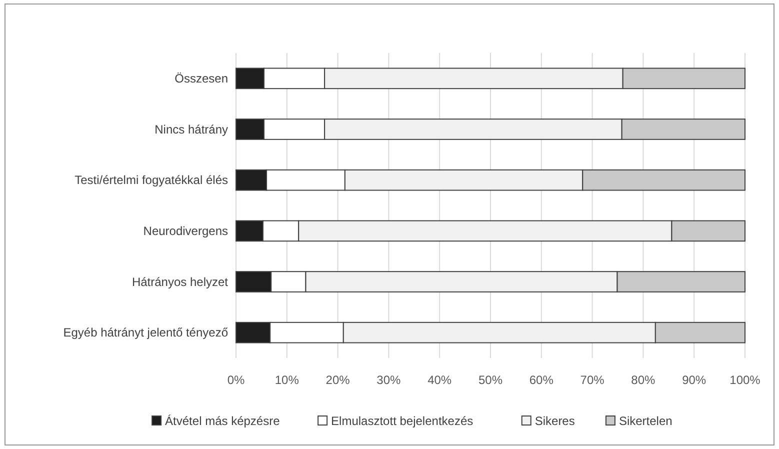  I want to click on x-tick-label: 100%, so click(745, 380).